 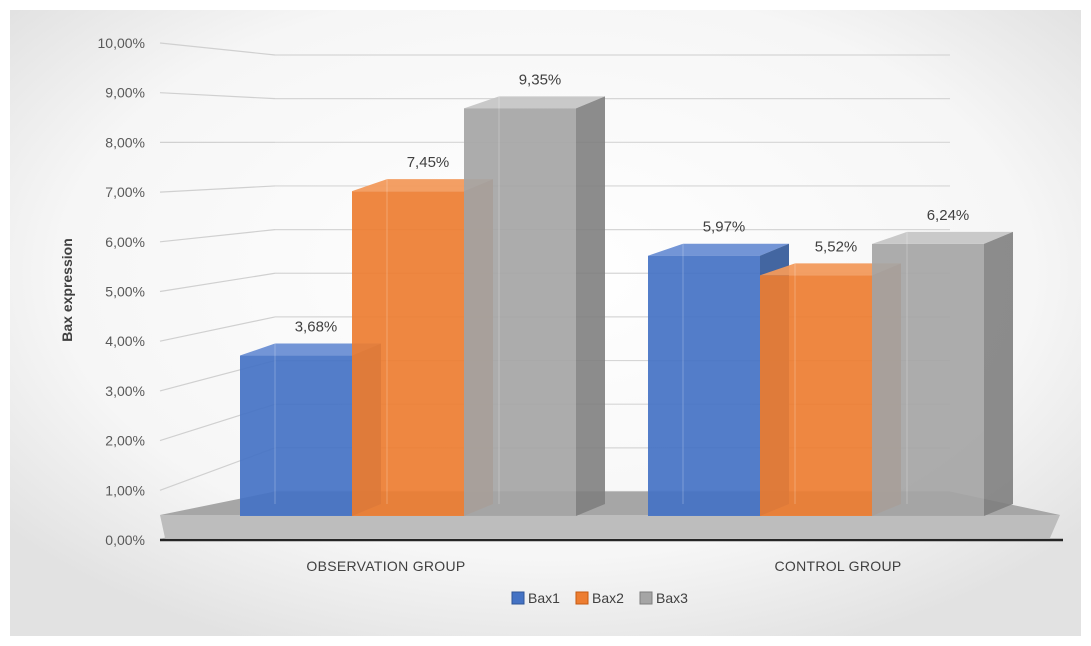 What do you see at coordinates (125, 341) in the screenshot?
I see `y-tick-label: 4,00%` at bounding box center [125, 341].